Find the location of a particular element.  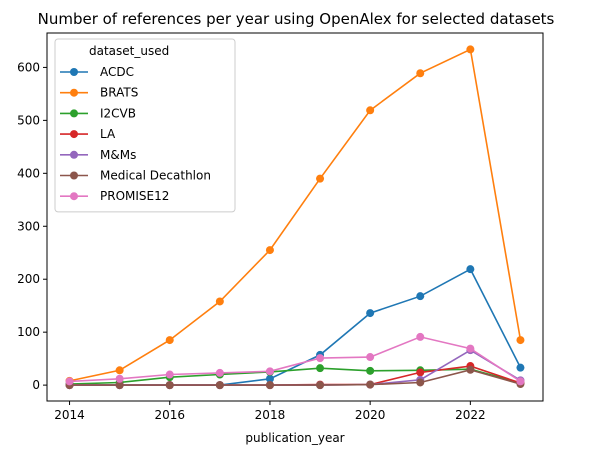

x-tick-label: 2020 is located at coordinates (370, 415).